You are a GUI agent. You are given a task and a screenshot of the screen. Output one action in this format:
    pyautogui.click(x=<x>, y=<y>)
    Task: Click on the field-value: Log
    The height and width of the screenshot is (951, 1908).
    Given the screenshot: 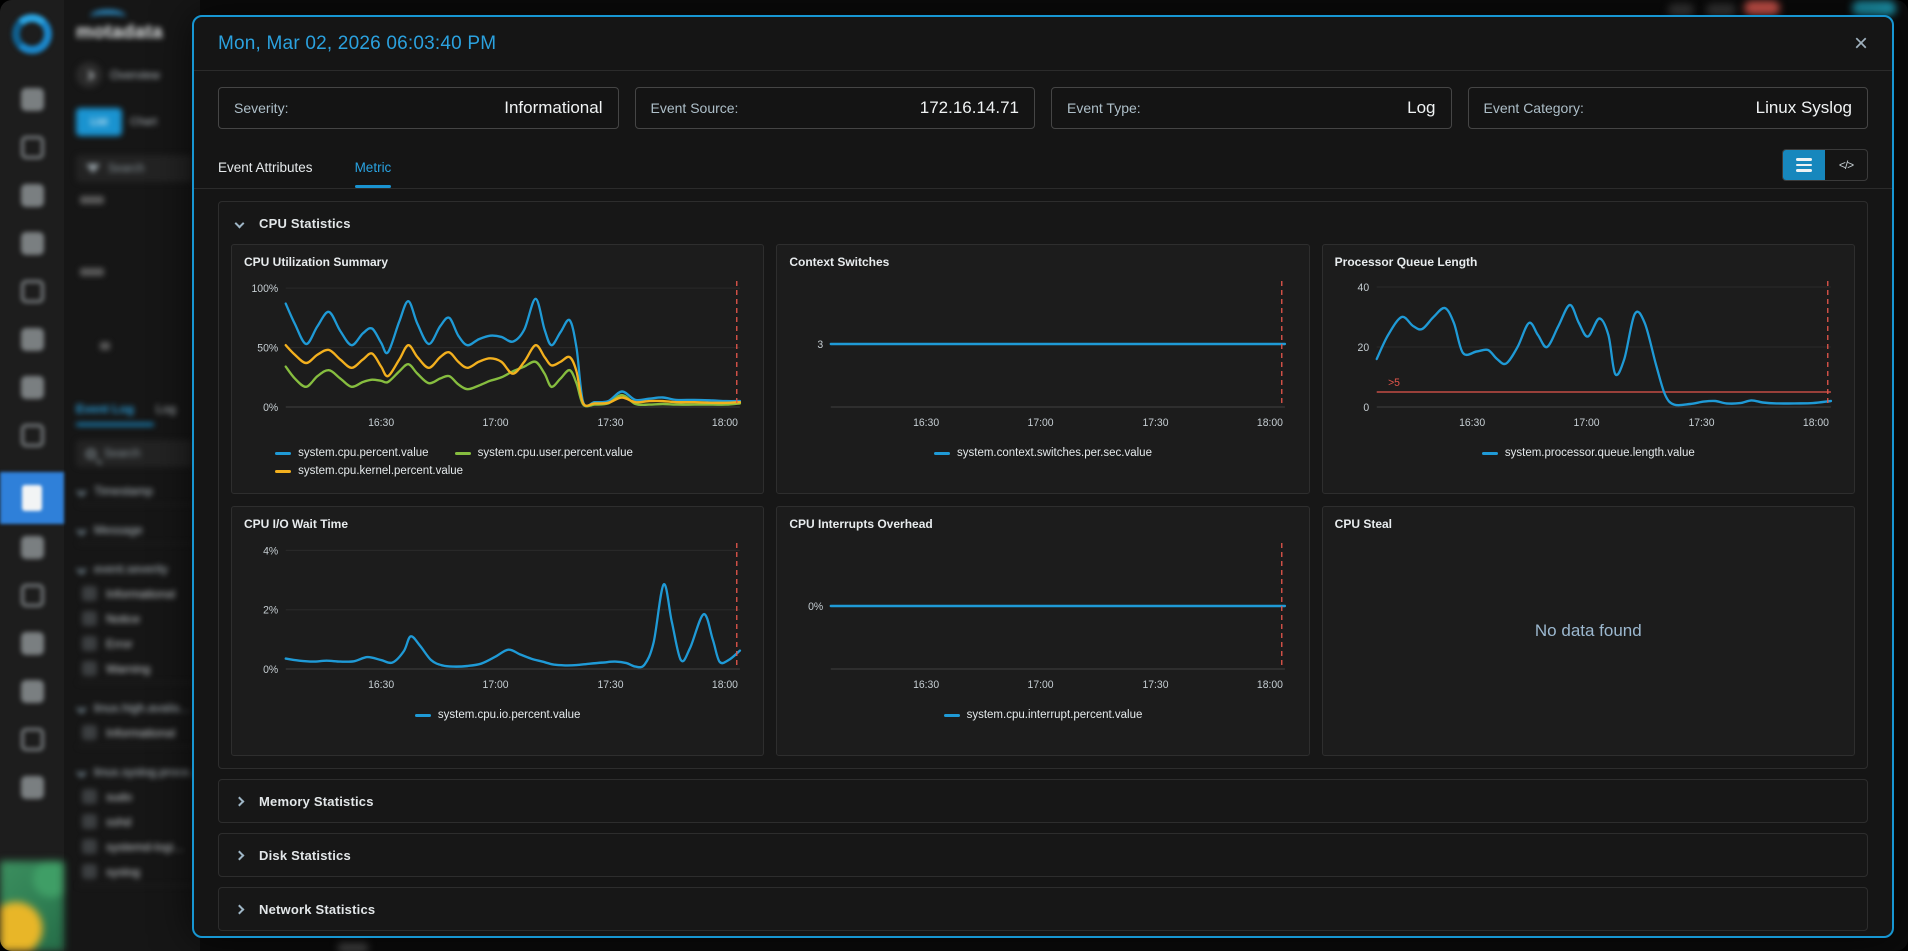 What is the action you would take?
    pyautogui.click(x=1421, y=107)
    